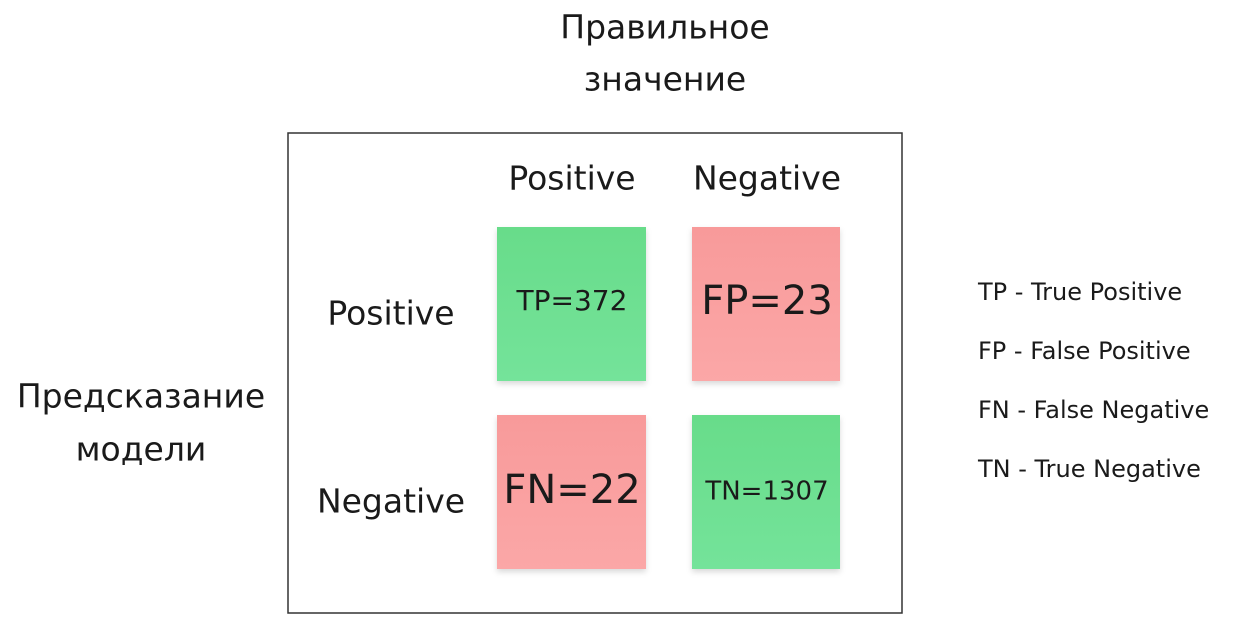  I want to click on cell-label: FP=23, so click(767, 301).